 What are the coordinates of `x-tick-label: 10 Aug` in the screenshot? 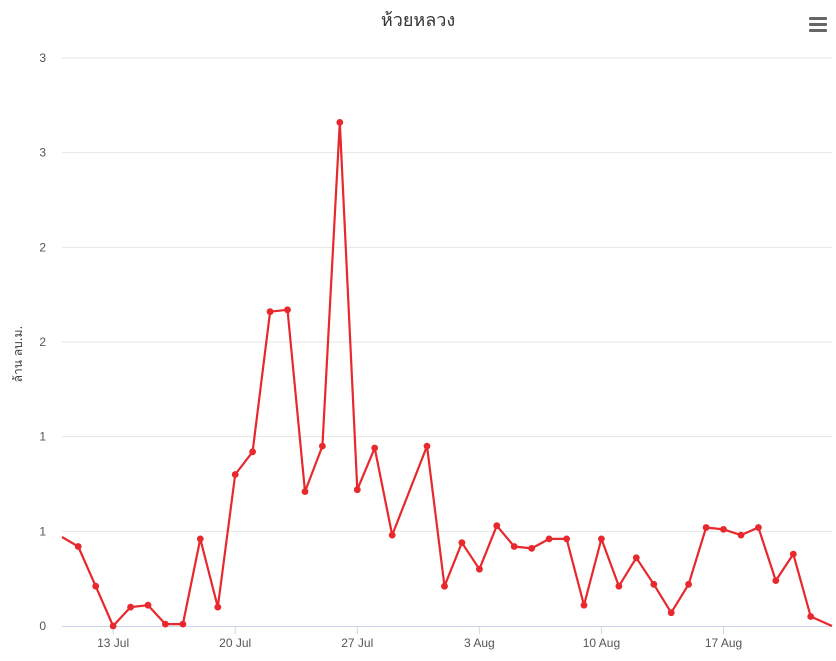 It's located at (601, 643).